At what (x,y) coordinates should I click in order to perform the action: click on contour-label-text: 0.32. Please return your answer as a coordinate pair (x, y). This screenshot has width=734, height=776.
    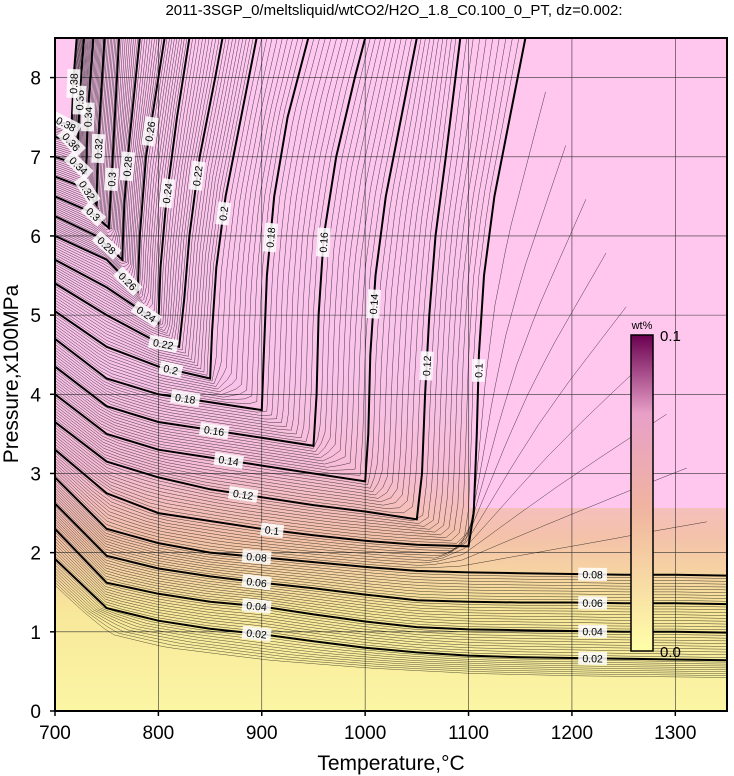
    Looking at the image, I should click on (99, 148).